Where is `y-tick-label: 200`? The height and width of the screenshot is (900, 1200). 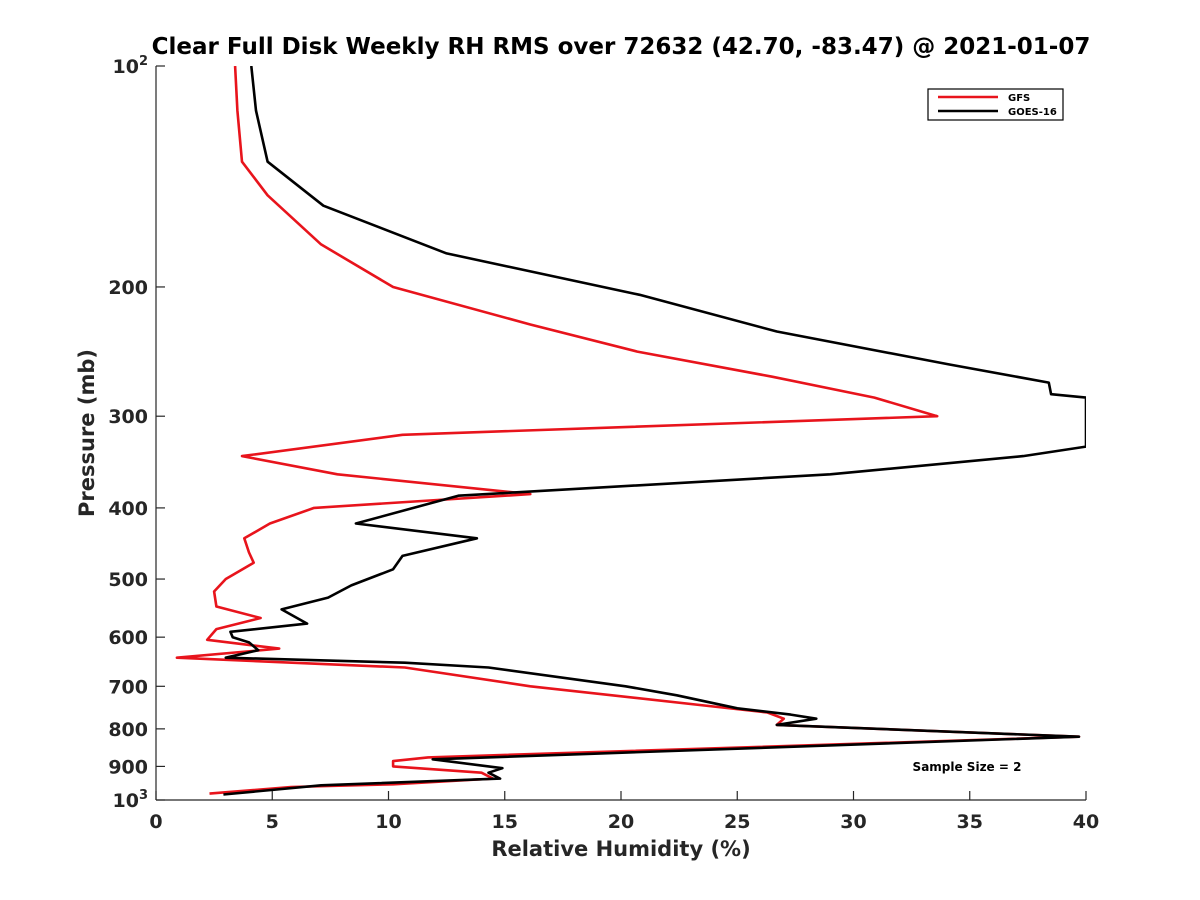 y-tick-label: 200 is located at coordinates (128, 288).